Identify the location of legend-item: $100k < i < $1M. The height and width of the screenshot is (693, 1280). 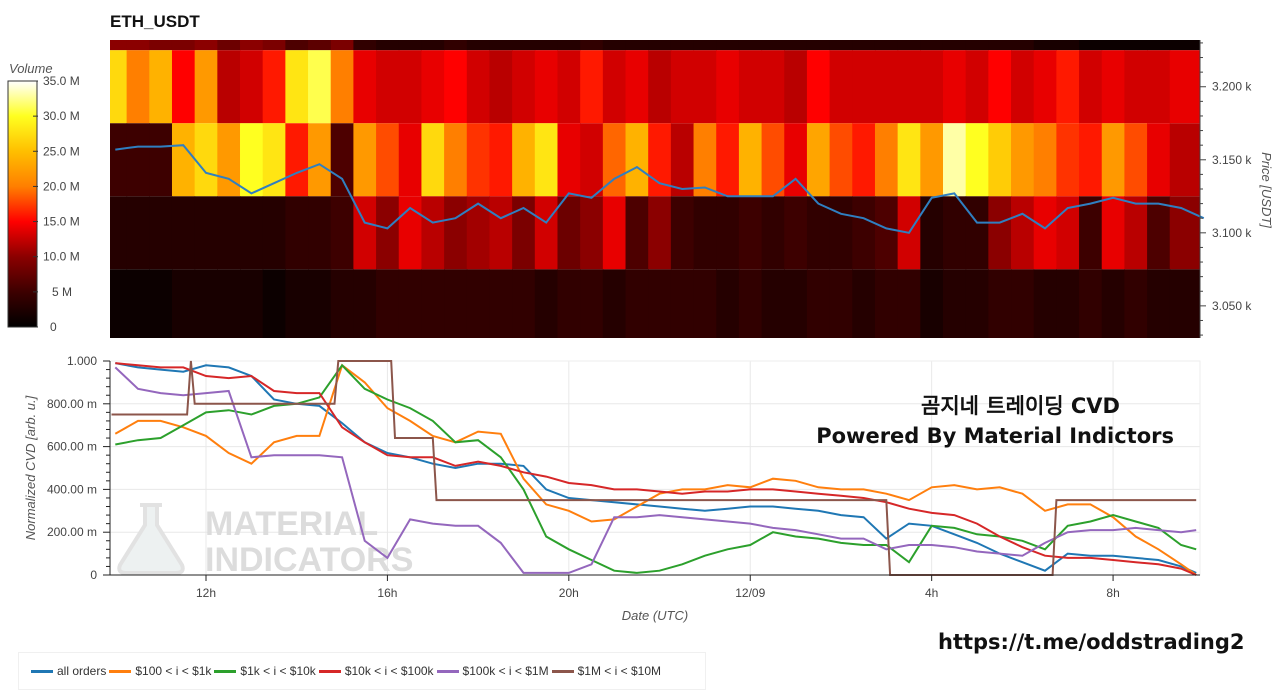
(492, 671).